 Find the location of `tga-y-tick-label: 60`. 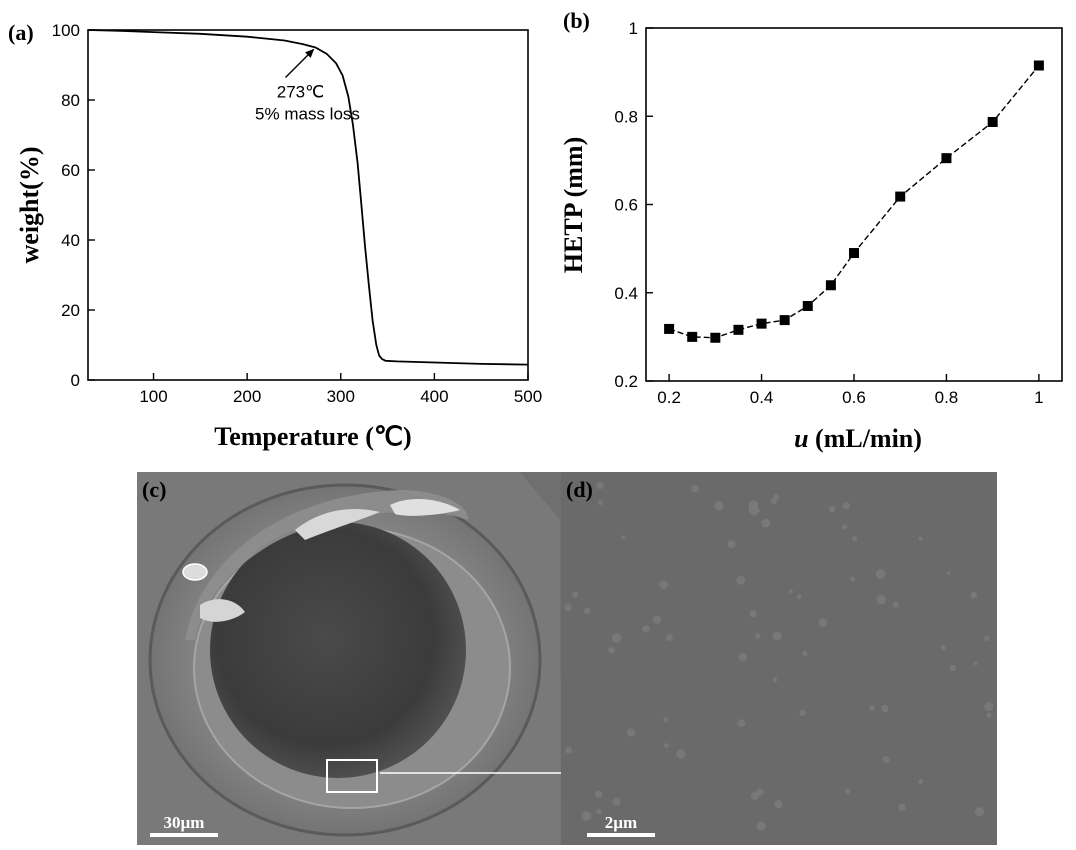

tga-y-tick-label: 60 is located at coordinates (70, 170).